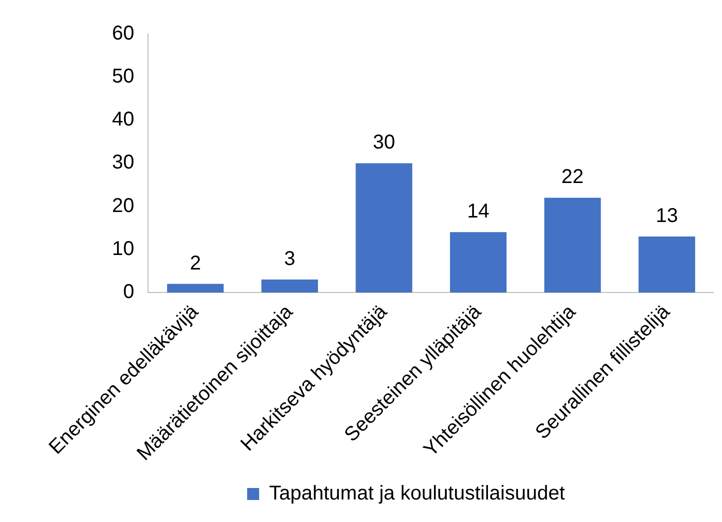 Image resolution: width=722 pixels, height=522 pixels. Describe the element at coordinates (417, 493) in the screenshot. I see `legend-label: Tapahtumat ja koulutustilaisuudet` at that location.